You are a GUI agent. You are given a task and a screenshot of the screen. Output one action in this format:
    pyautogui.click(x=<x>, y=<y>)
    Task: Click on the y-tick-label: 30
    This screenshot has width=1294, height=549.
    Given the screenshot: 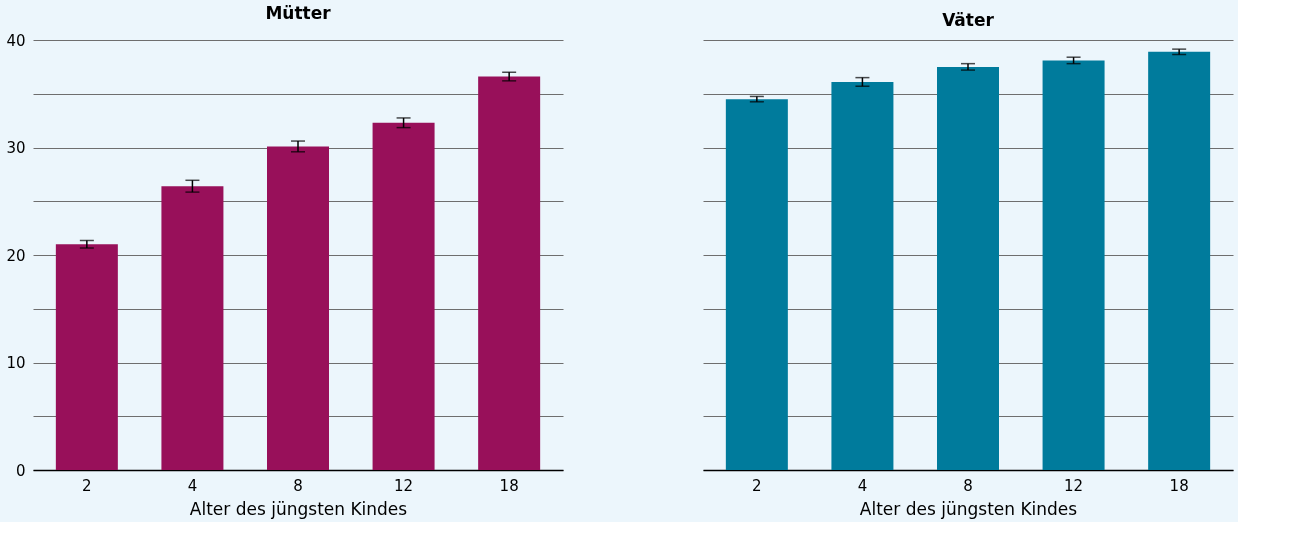 What is the action you would take?
    pyautogui.click(x=16, y=148)
    